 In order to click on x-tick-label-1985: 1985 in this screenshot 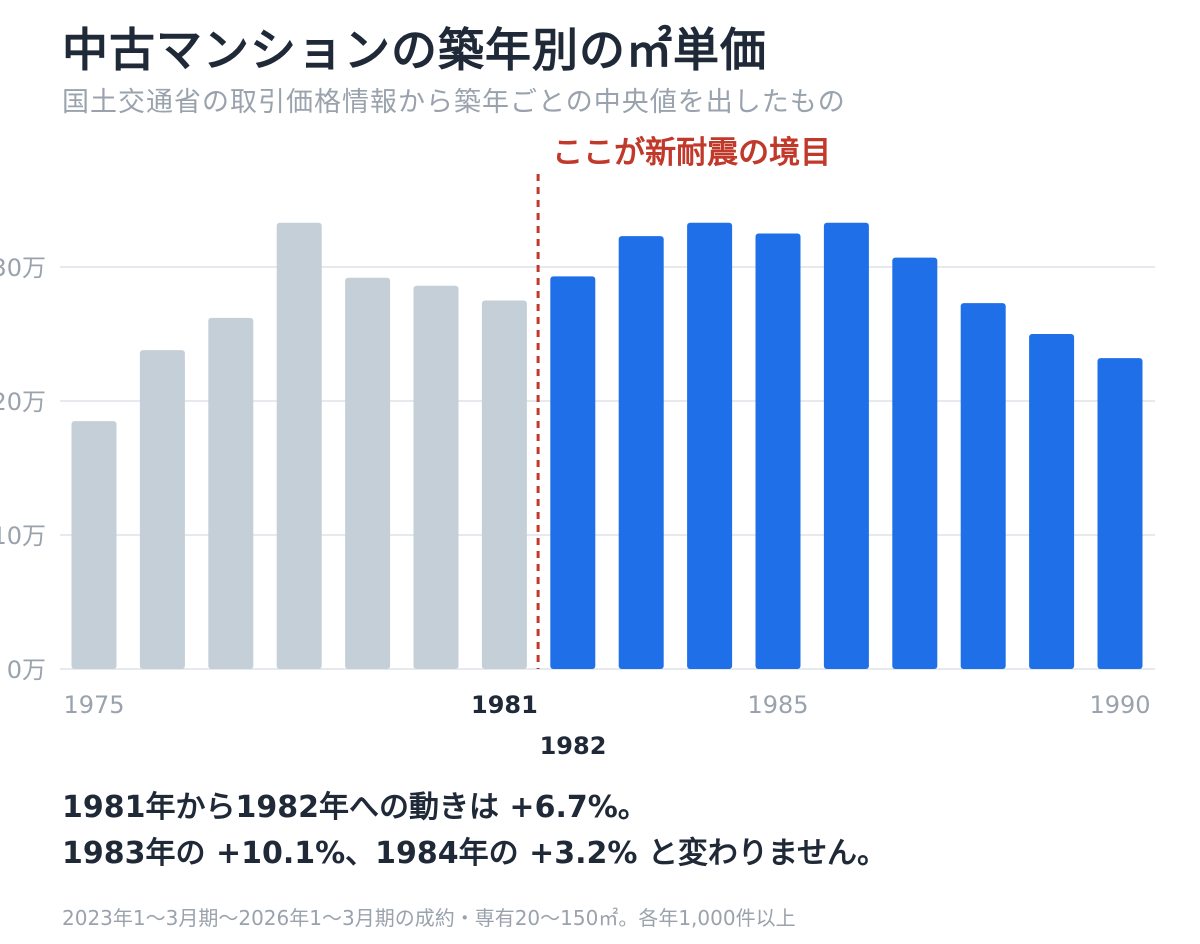, I will do `click(777, 705)`.